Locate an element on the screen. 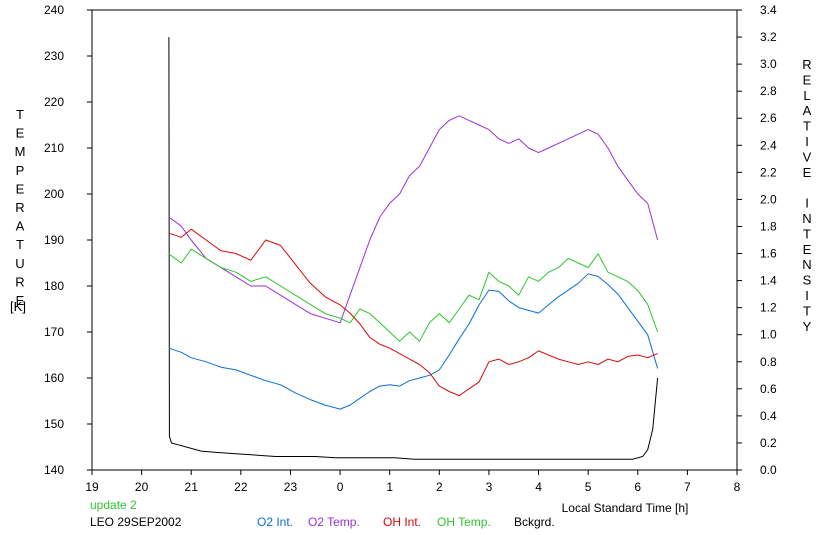  x-tick-label: 2 is located at coordinates (439, 487).